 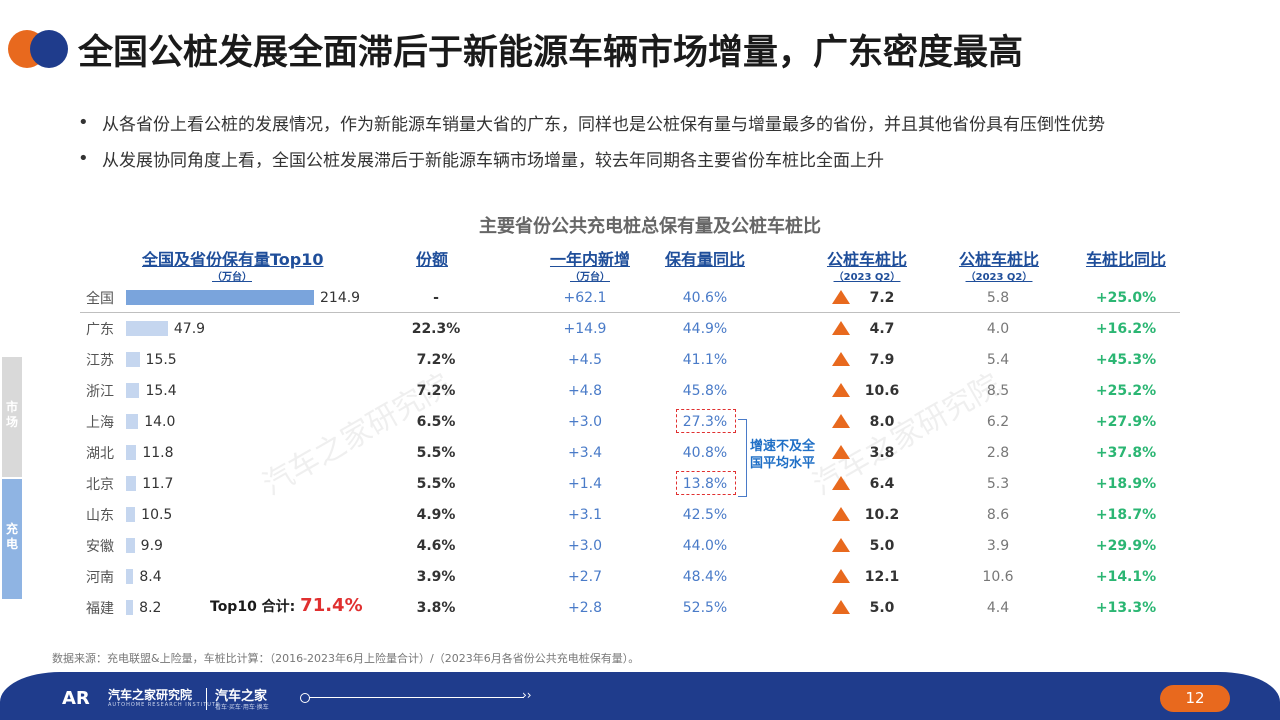 What do you see at coordinates (882, 359) in the screenshot?
I see `ratio-value: 7.9` at bounding box center [882, 359].